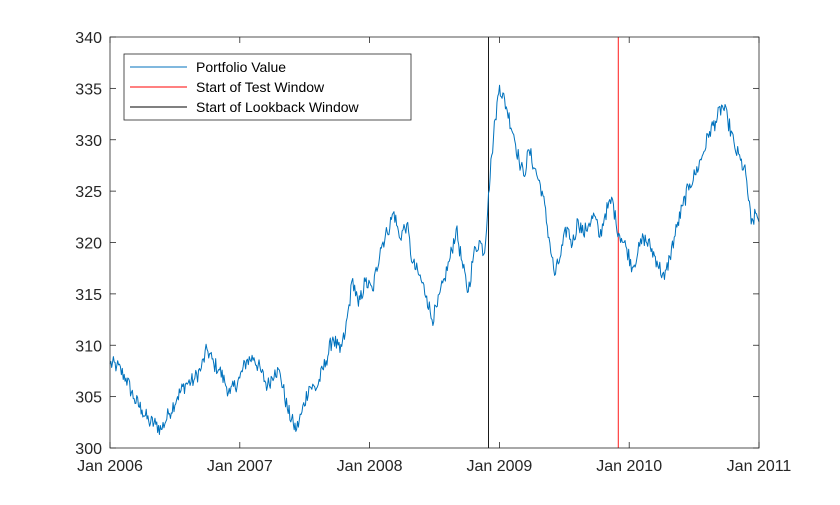 Image resolution: width=840 pixels, height=505 pixels. What do you see at coordinates (88, 398) in the screenshot?
I see `y-tick-label: 305` at bounding box center [88, 398].